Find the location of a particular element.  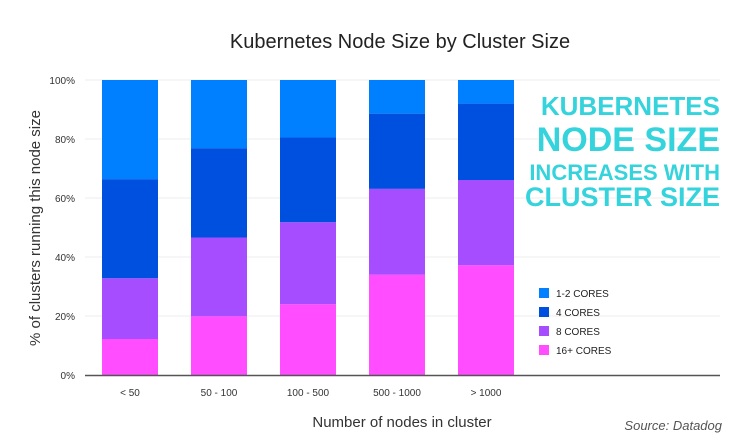

legend-label: 16+ CORES is located at coordinates (584, 351).